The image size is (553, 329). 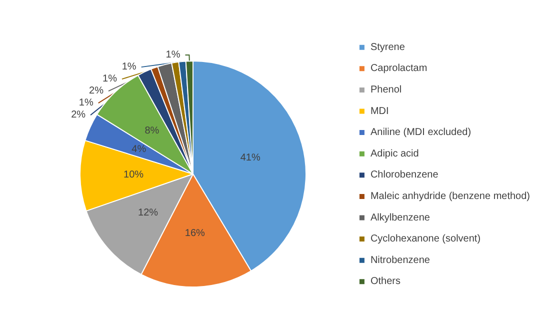 I want to click on data-label: 12%, so click(x=148, y=212).